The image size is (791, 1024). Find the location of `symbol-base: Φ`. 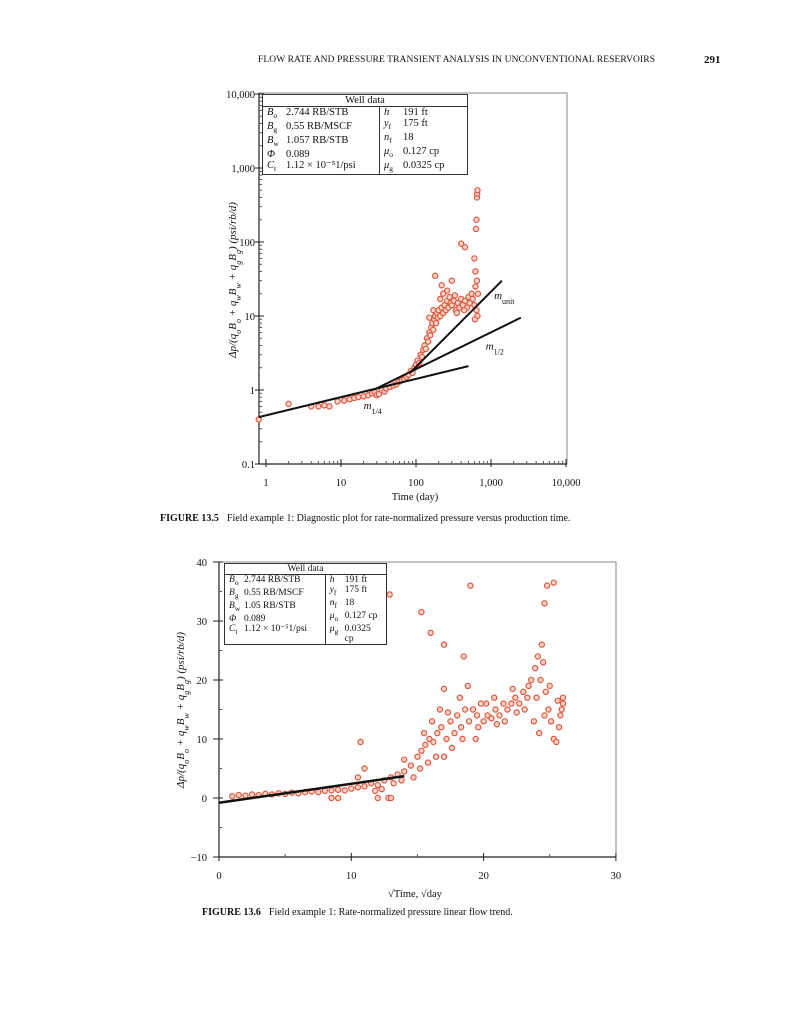

symbol-base: Φ is located at coordinates (271, 155).